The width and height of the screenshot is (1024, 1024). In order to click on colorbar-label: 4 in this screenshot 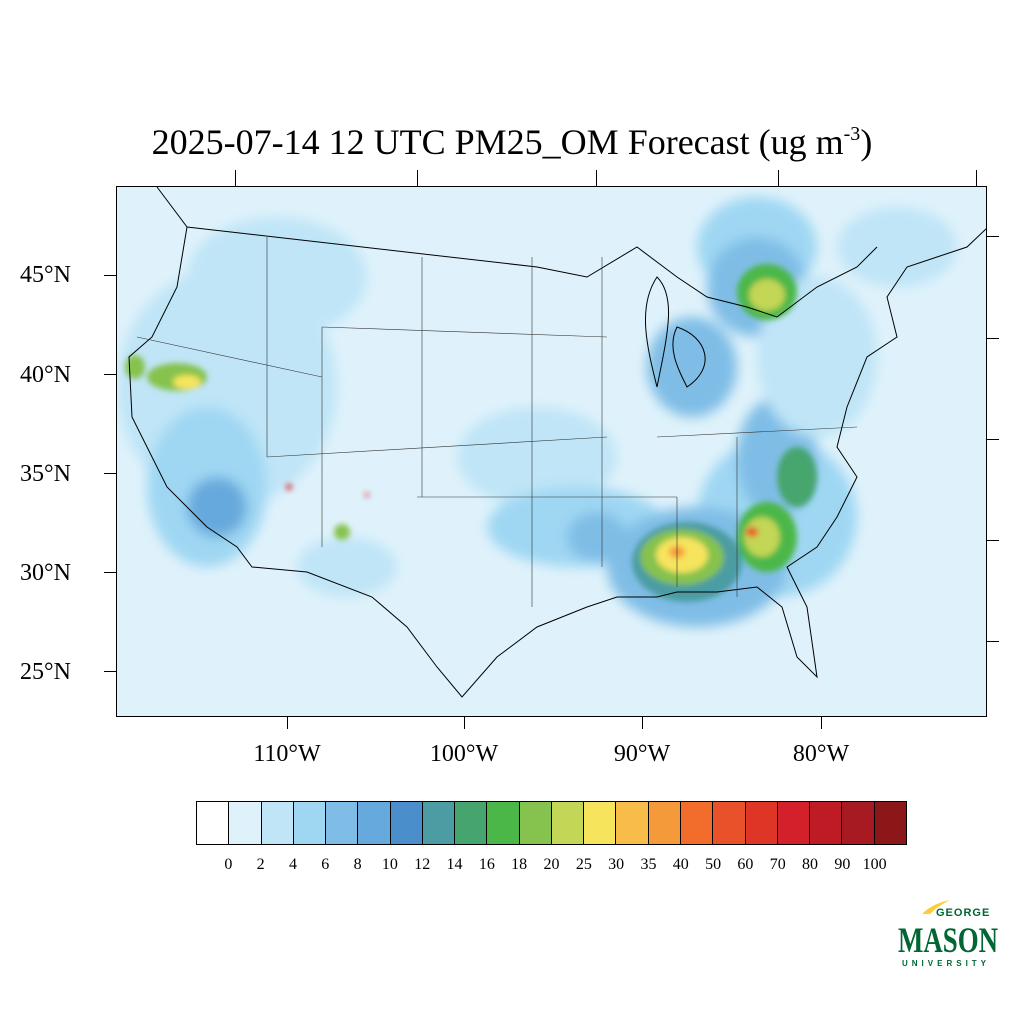, I will do `click(292, 864)`.